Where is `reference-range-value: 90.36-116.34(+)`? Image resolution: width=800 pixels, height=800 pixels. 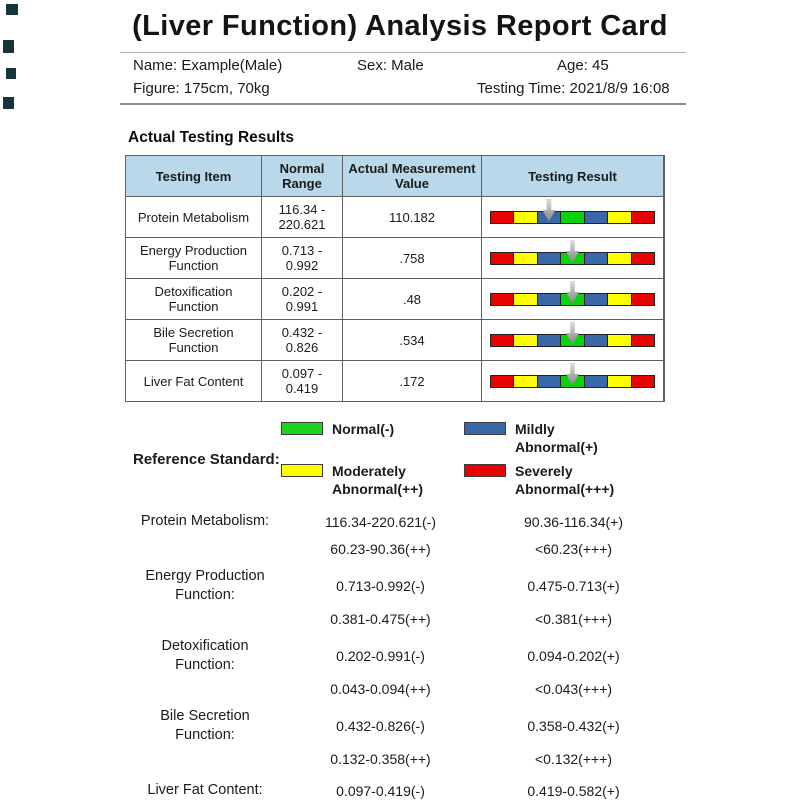
reference-range-value: 90.36-116.34(+) is located at coordinates (573, 521).